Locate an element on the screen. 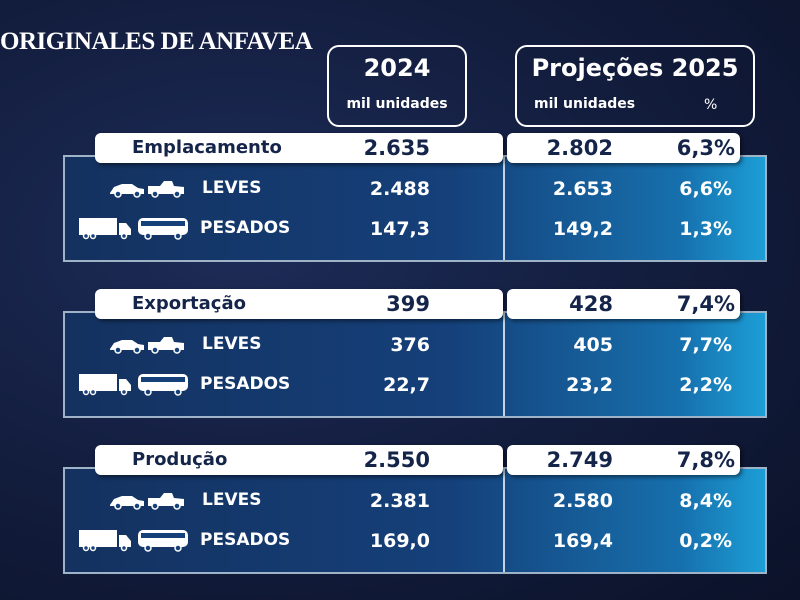  value-pct: 7,4% is located at coordinates (705, 304).